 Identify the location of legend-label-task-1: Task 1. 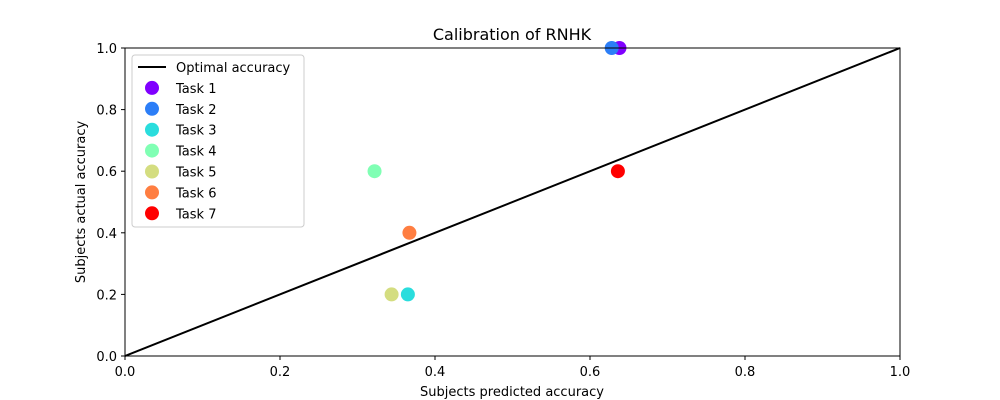
(195, 89).